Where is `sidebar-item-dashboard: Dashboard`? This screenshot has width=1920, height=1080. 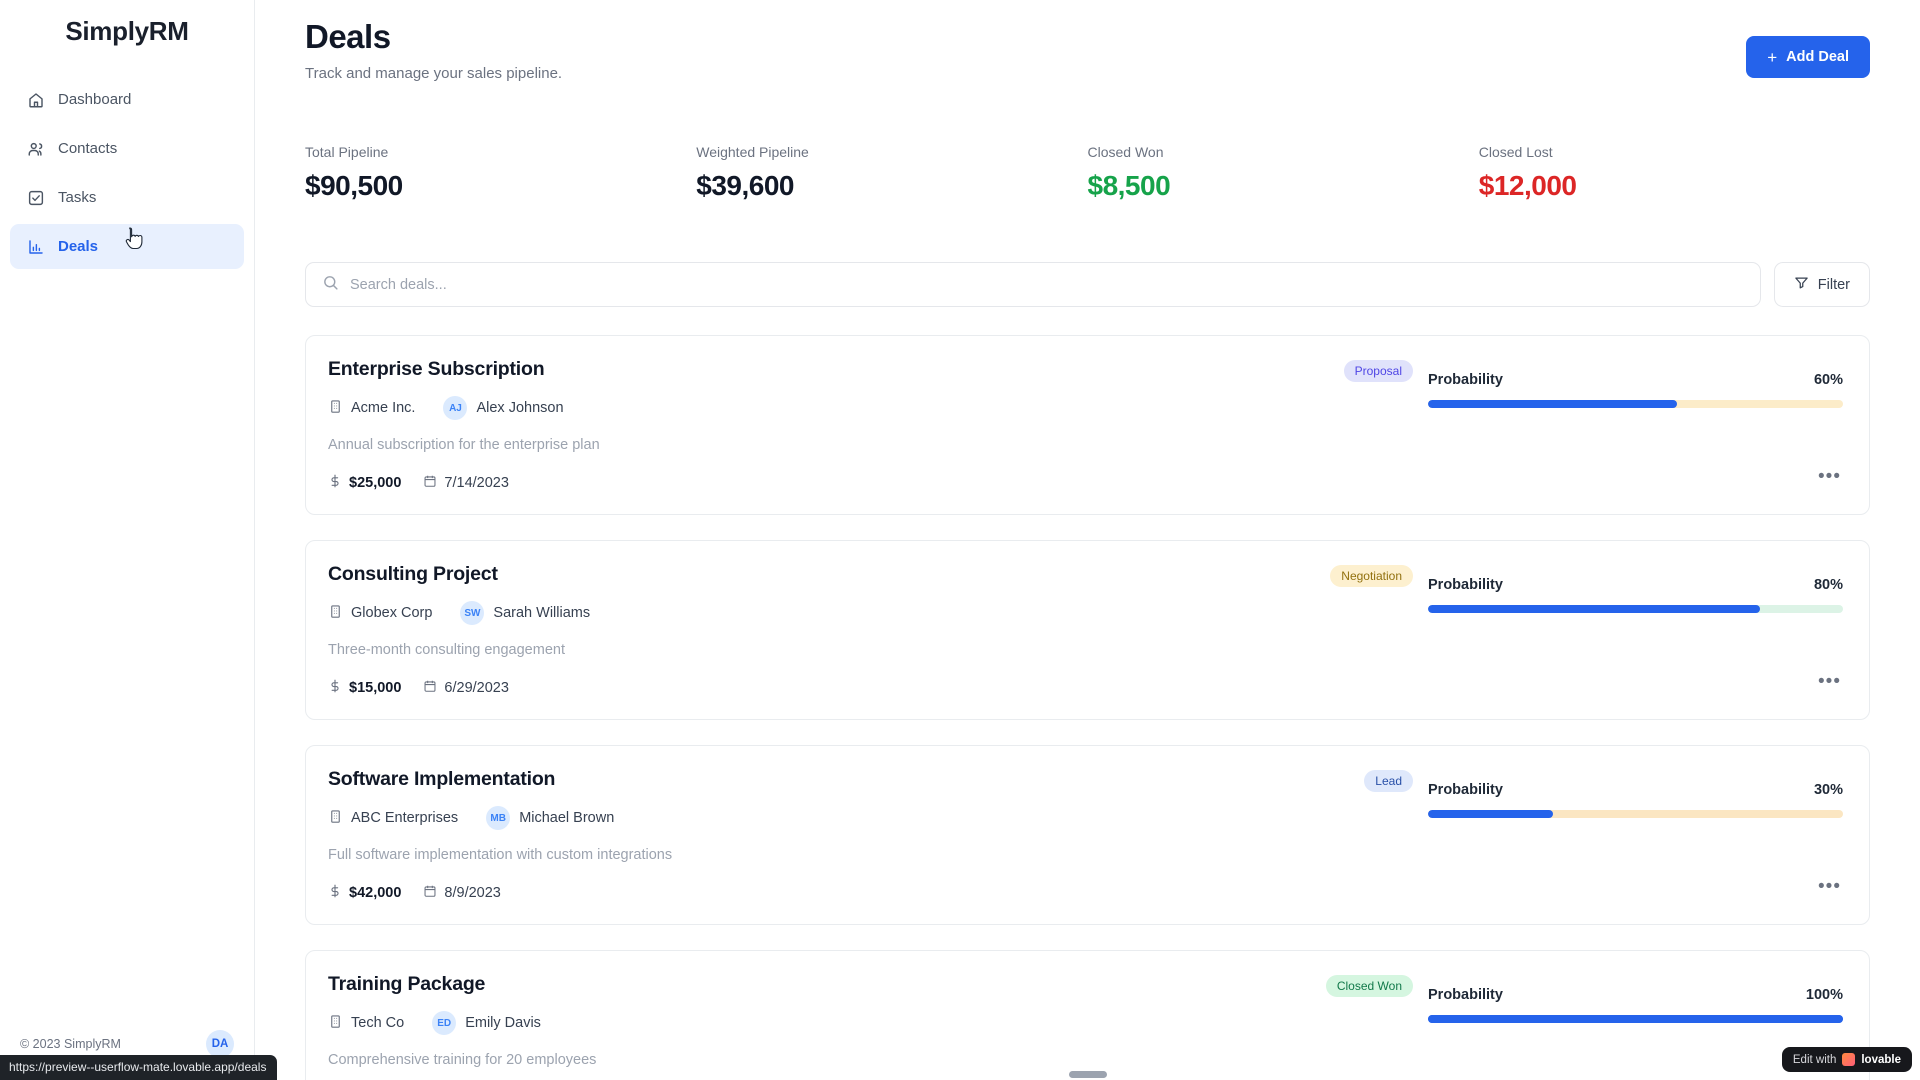
sidebar-item-dashboard: Dashboard is located at coordinates (127, 99).